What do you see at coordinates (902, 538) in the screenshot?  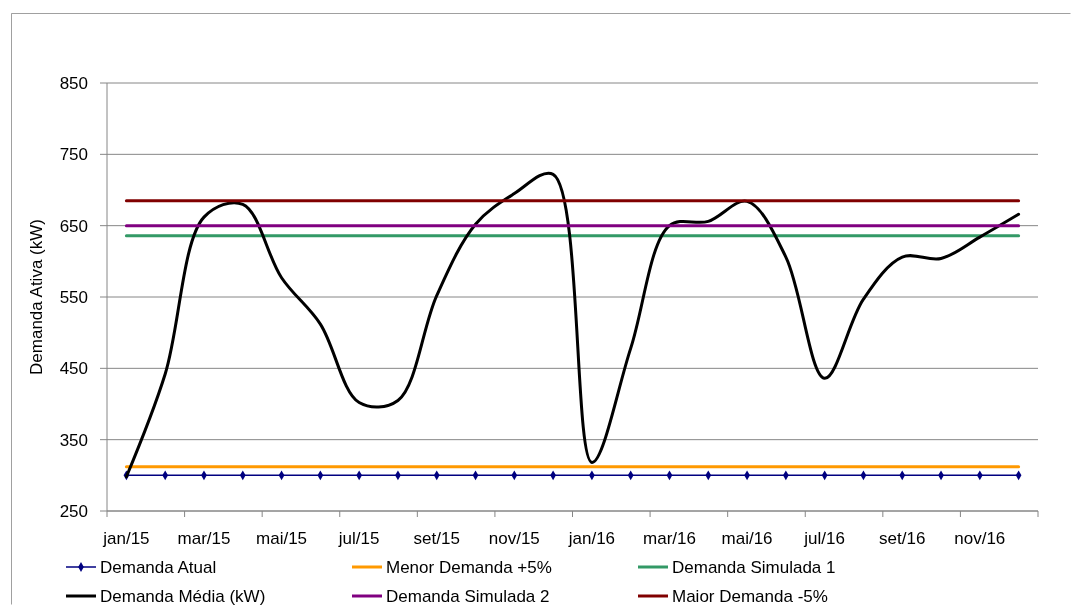 I see `x-tick-label: set/16` at bounding box center [902, 538].